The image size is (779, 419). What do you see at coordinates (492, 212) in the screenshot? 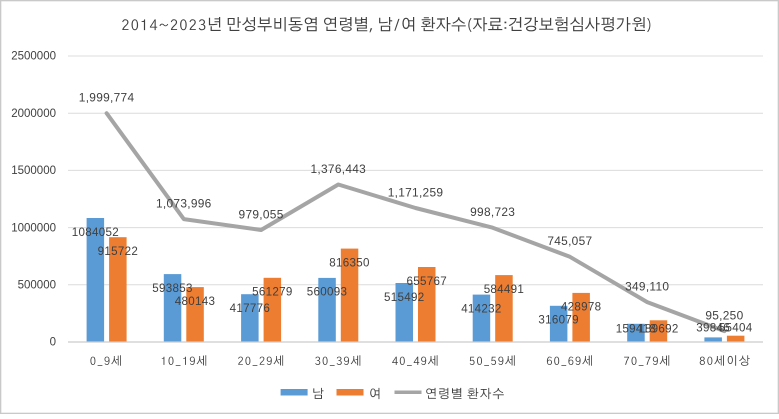
I see `svg-text: 998,723` at bounding box center [492, 212].